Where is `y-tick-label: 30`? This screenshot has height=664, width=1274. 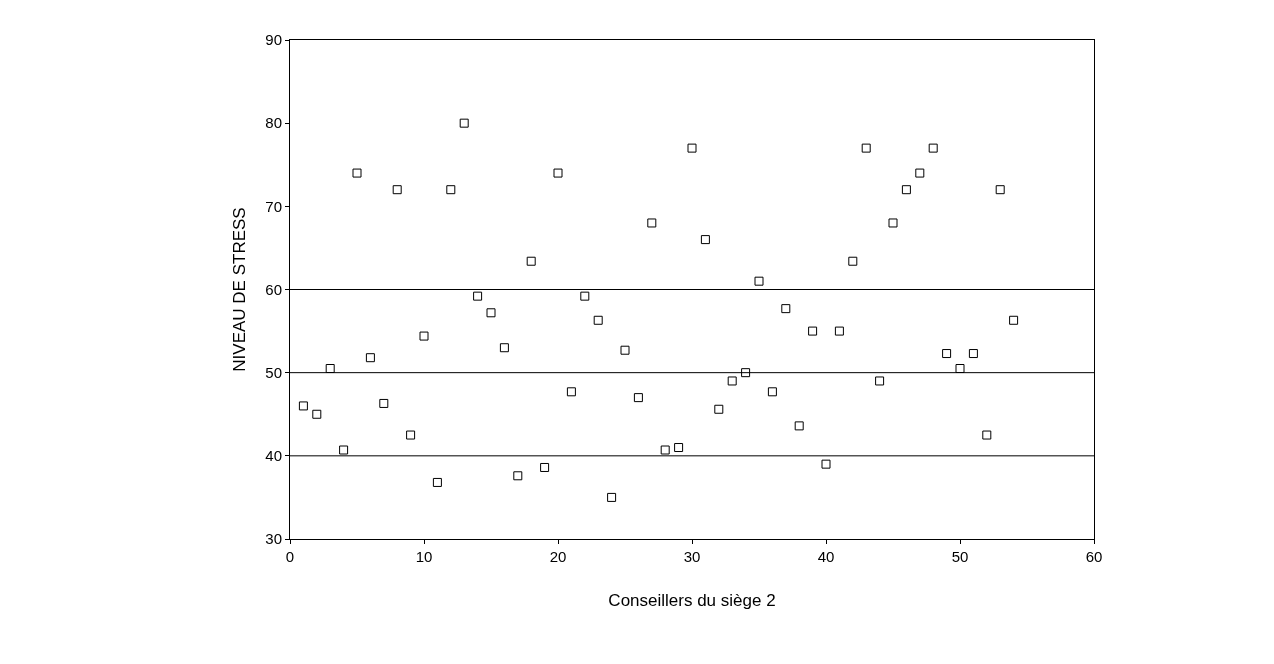
y-tick-label: 30 is located at coordinates (273, 539).